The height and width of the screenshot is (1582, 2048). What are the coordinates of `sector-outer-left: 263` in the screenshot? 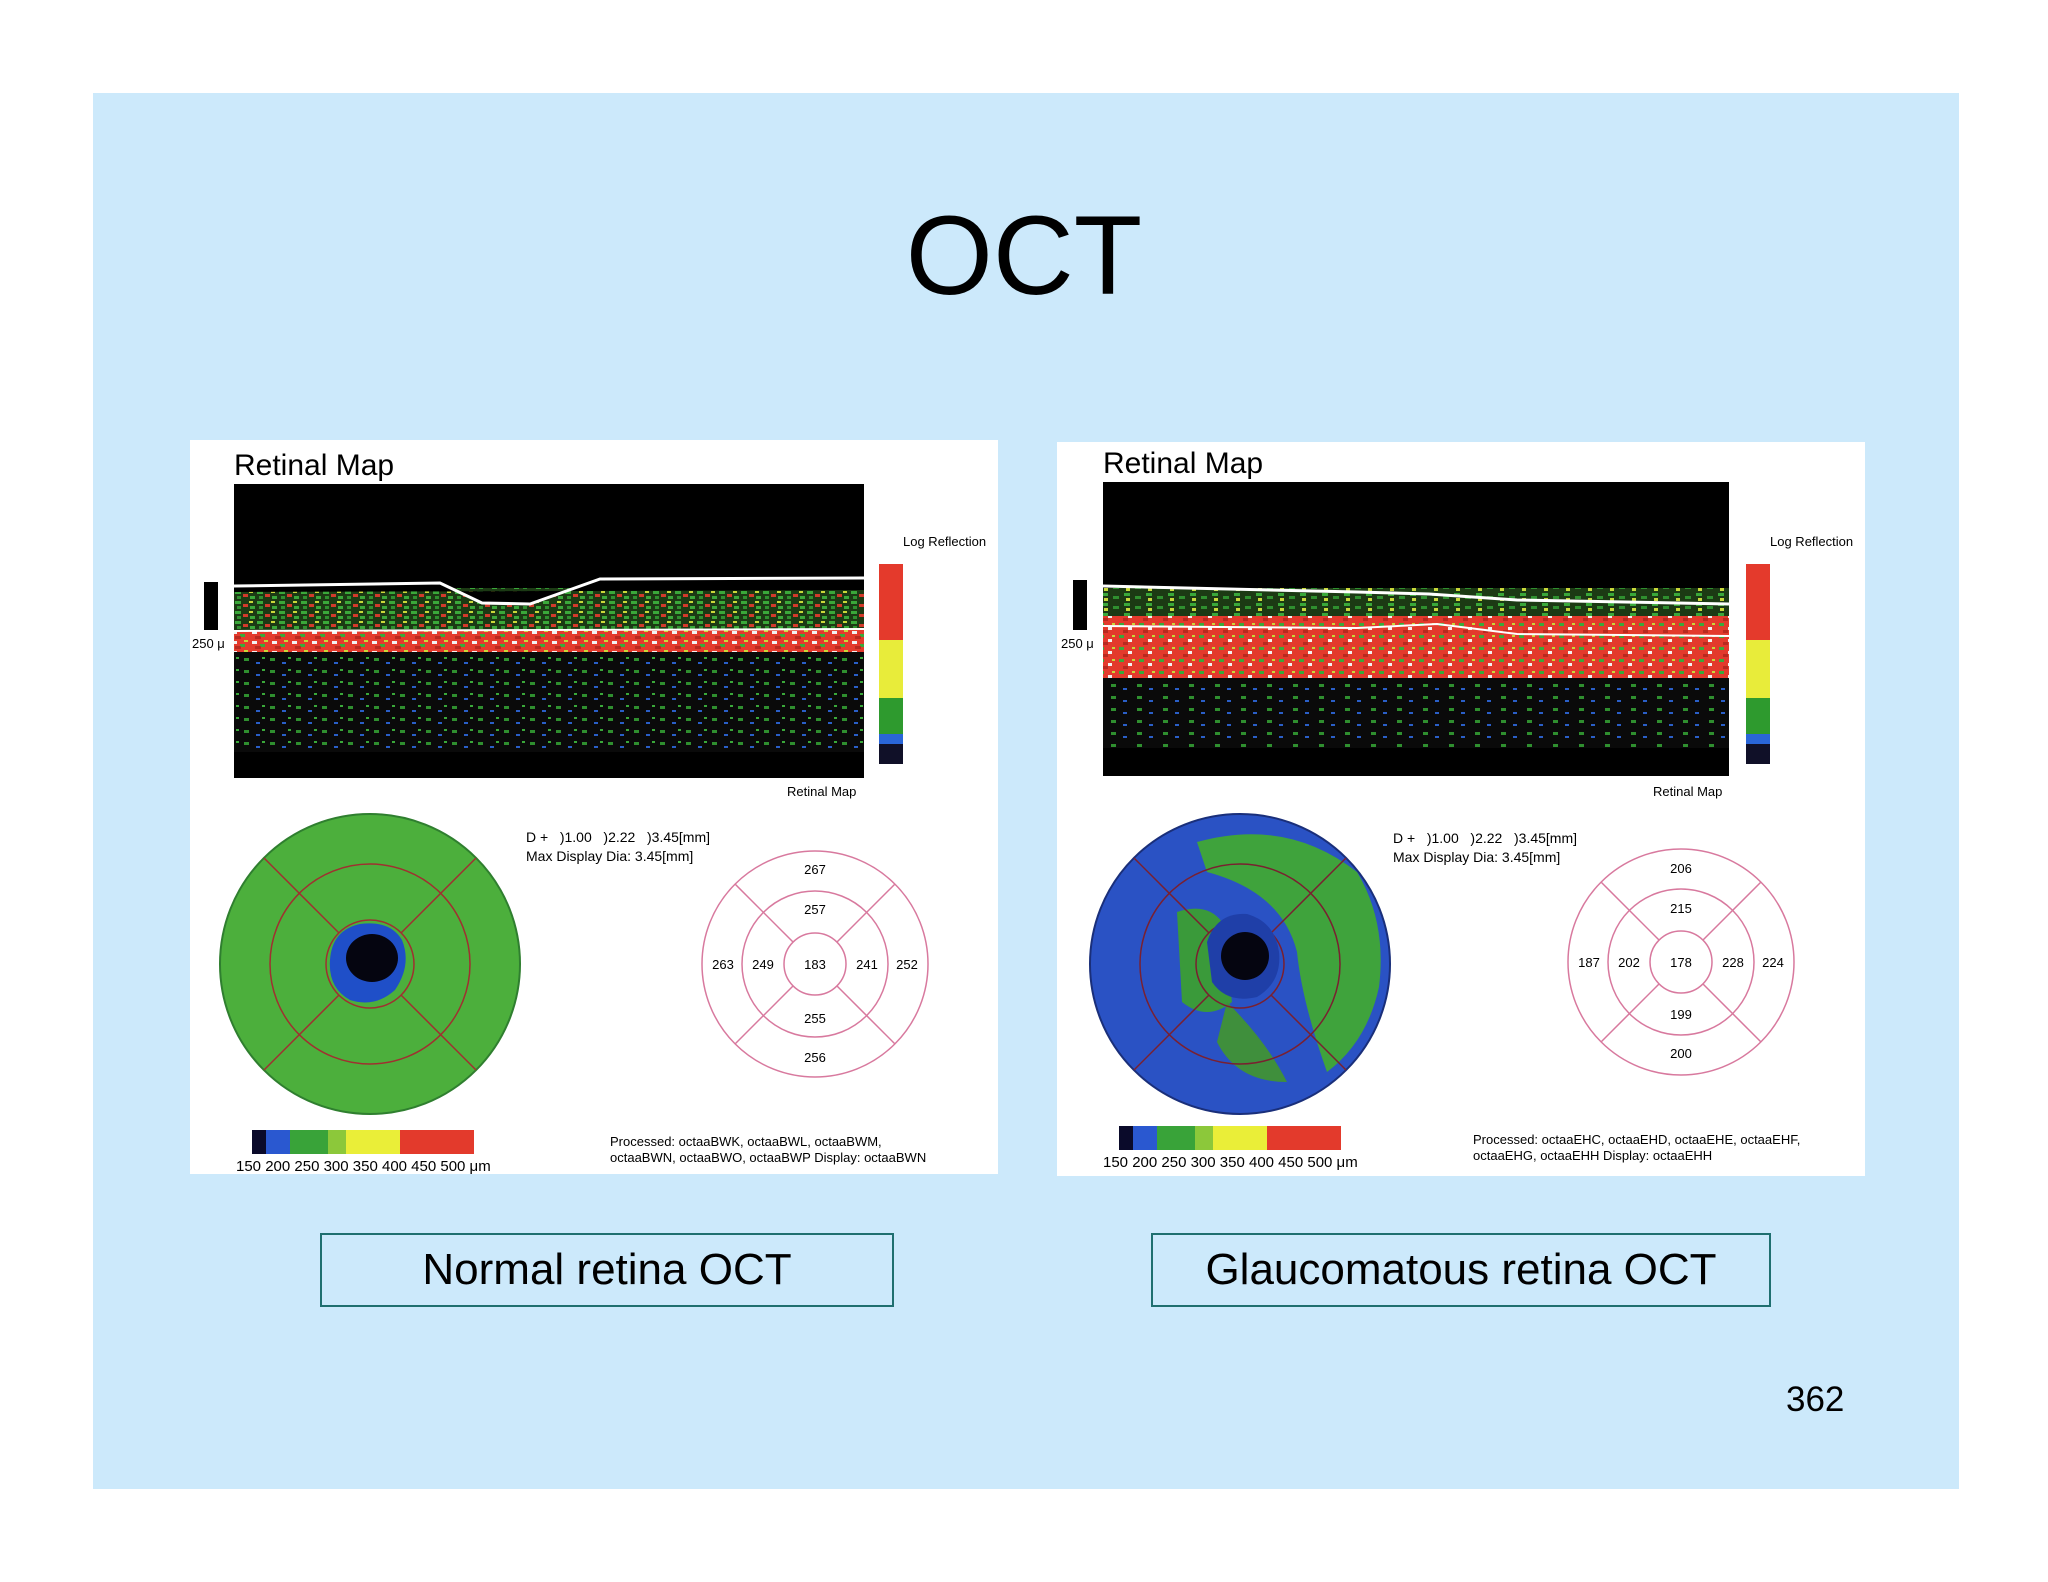 It's located at (723, 964).